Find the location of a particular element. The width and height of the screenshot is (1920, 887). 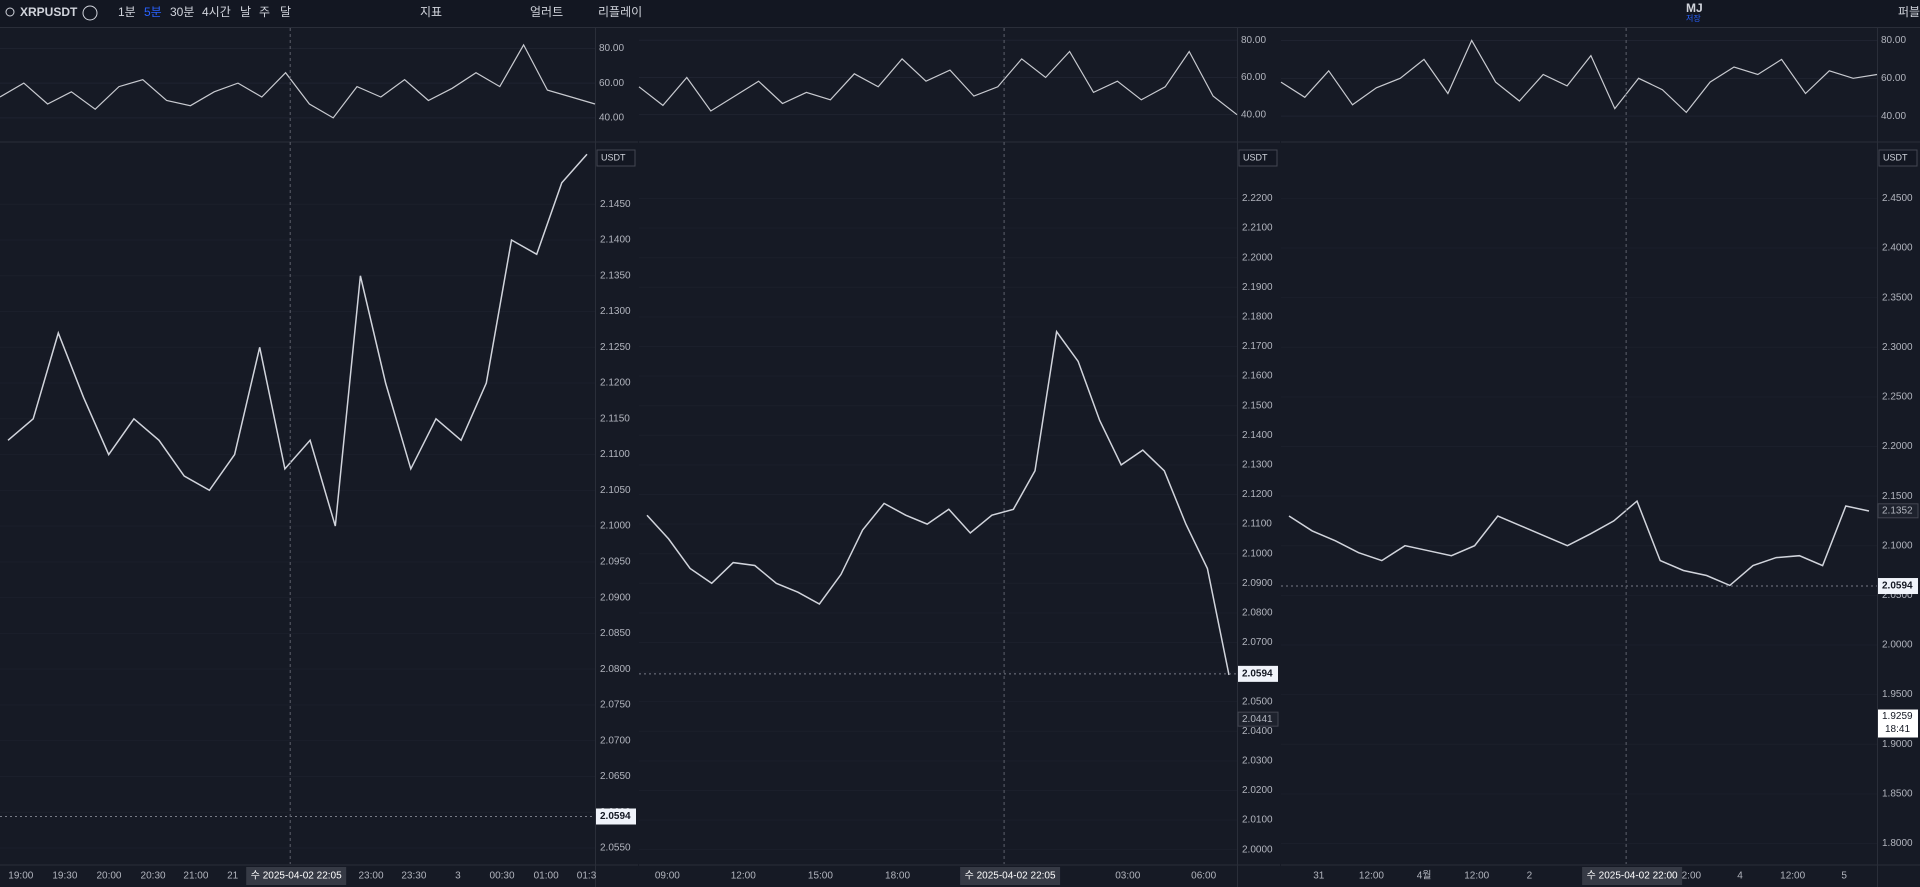

price-tick-label: 2.1350 is located at coordinates (615, 275).